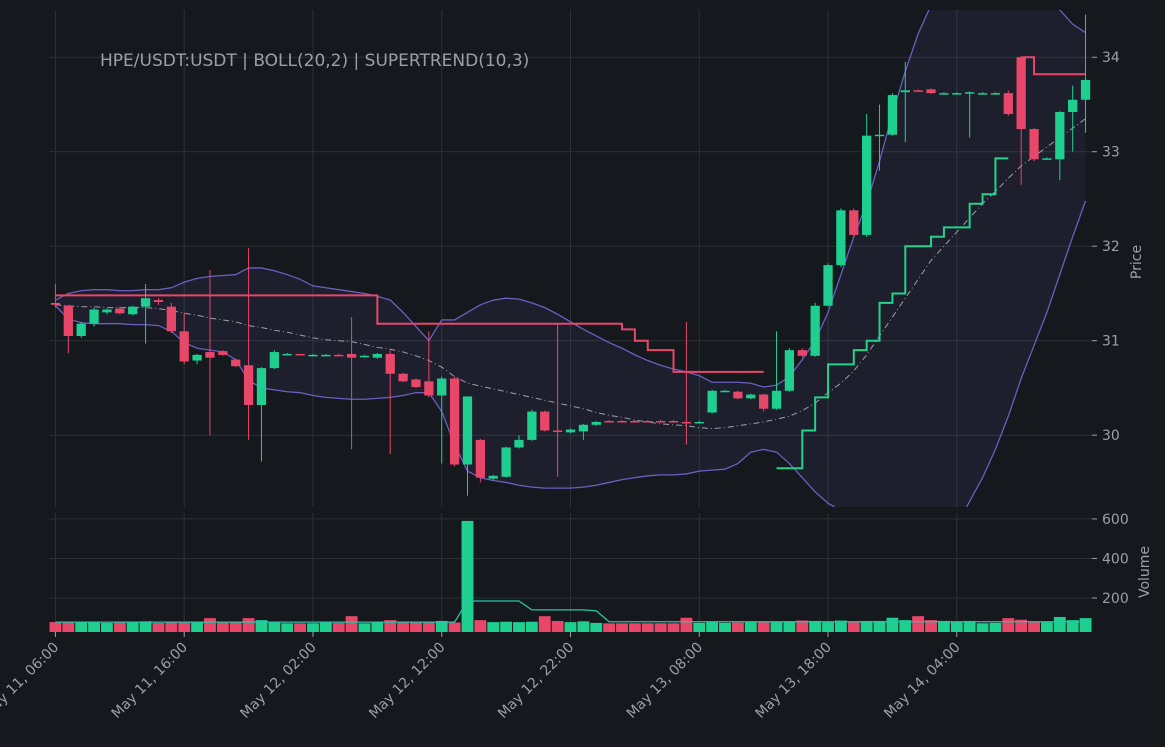  What do you see at coordinates (1115, 520) in the screenshot?
I see `volume-tick-label: 600` at bounding box center [1115, 520].